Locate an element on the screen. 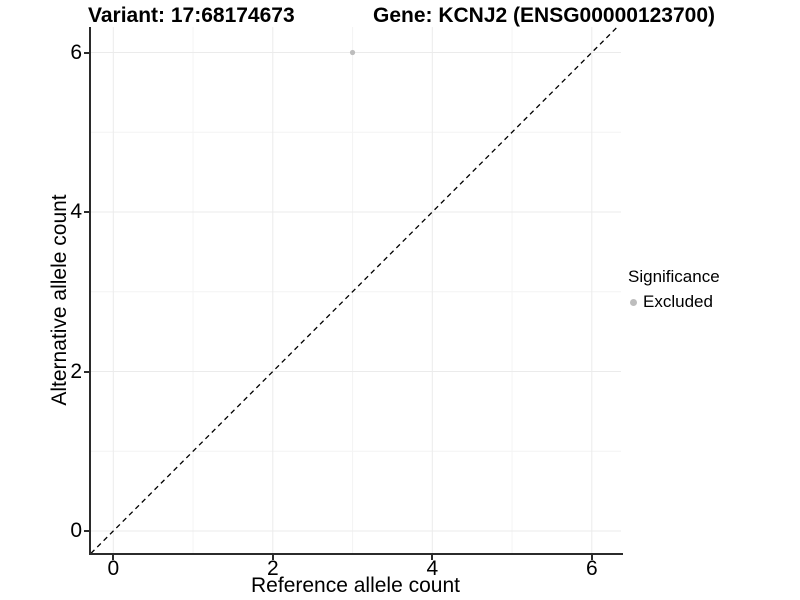 This screenshot has width=800, height=600. y-tick-label: 4 is located at coordinates (76, 211).